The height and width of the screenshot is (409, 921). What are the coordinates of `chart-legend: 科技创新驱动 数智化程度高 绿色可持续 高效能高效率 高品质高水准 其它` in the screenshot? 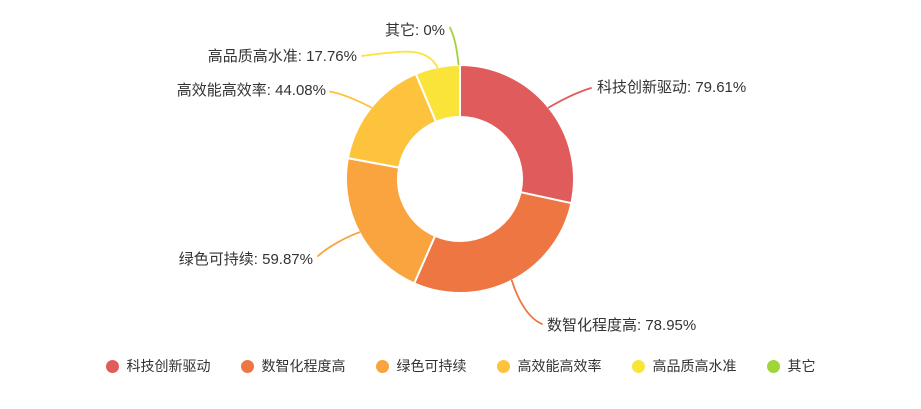 It's located at (460, 366).